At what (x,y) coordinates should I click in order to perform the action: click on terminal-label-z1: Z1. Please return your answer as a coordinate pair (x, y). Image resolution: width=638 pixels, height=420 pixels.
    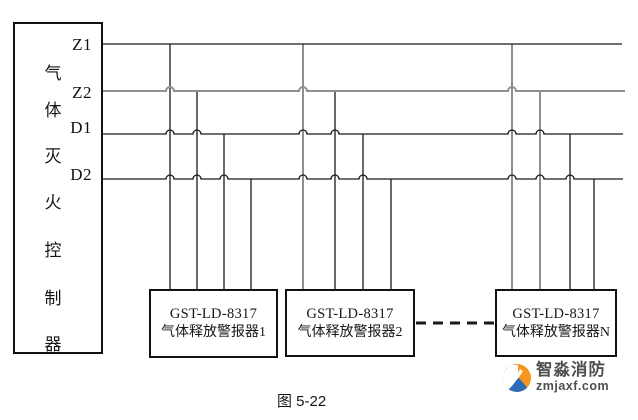
    Looking at the image, I should click on (82, 44).